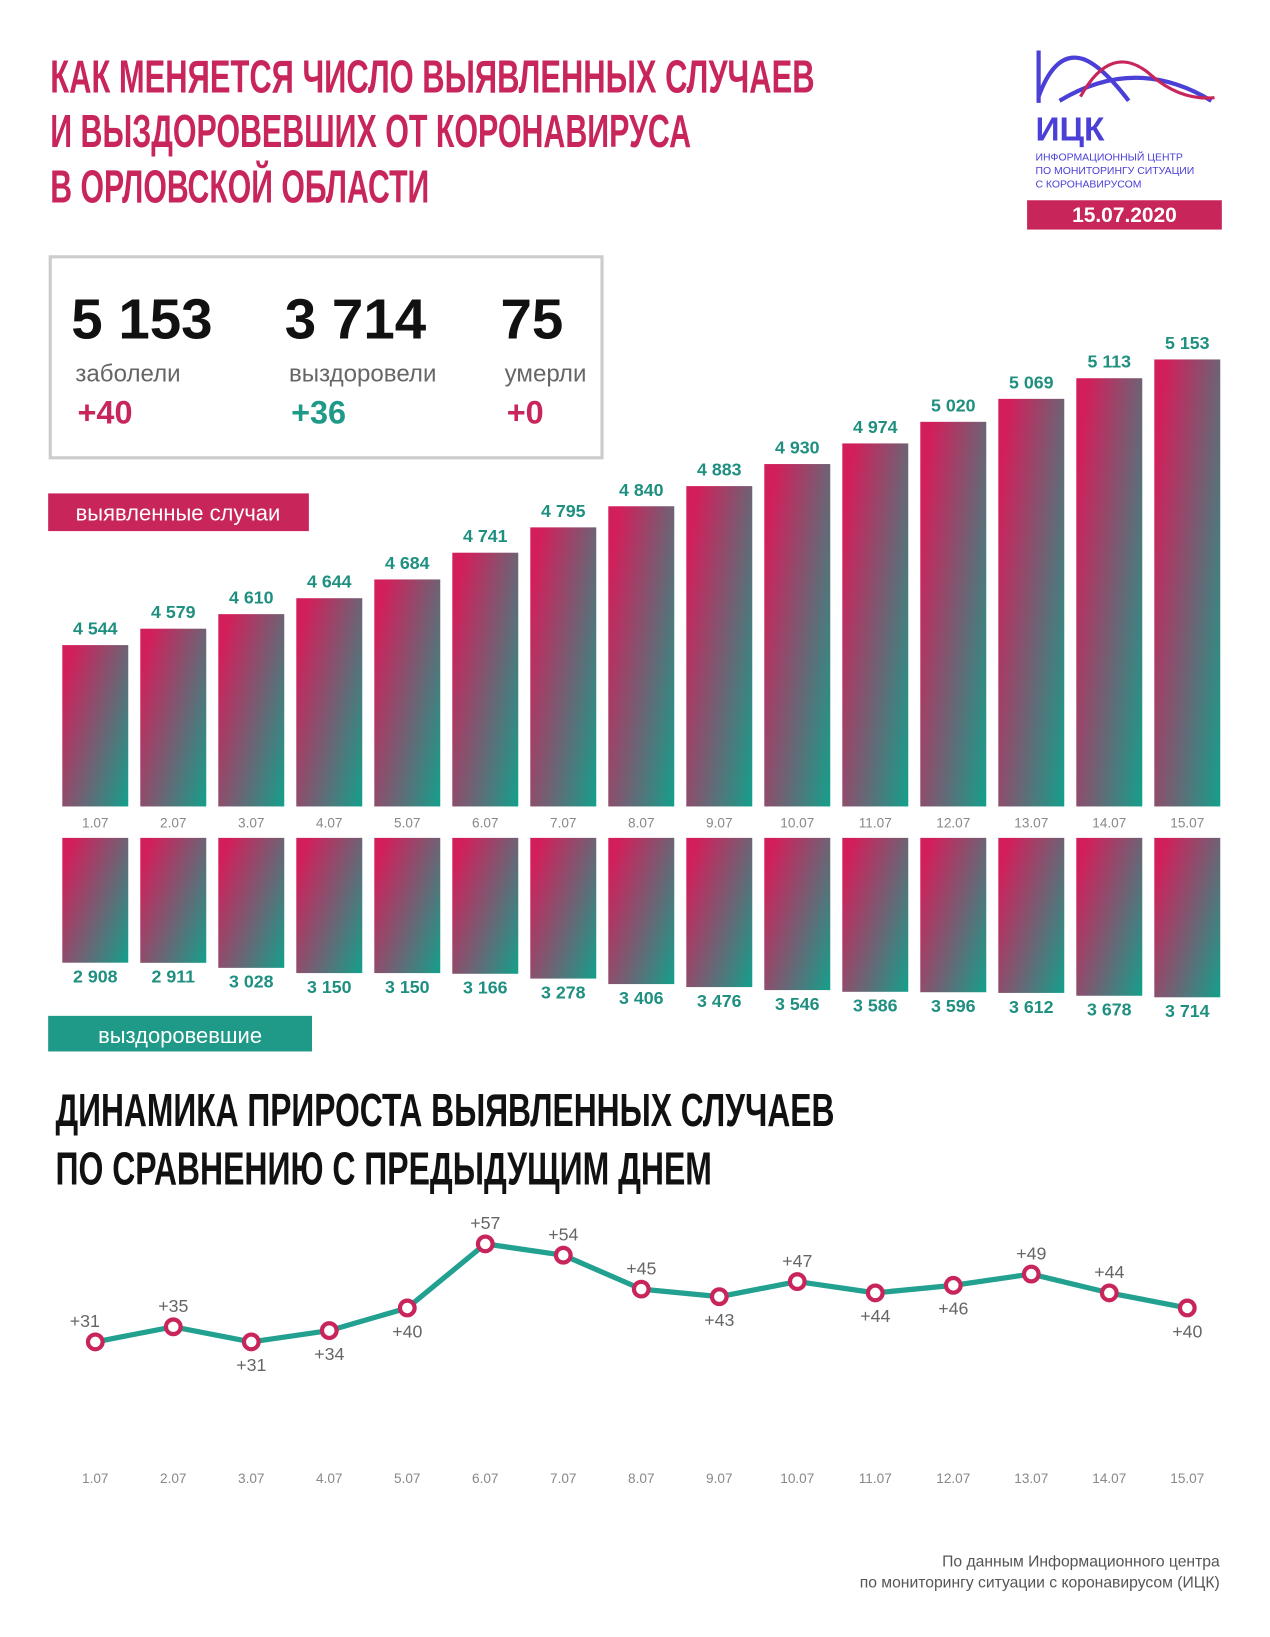  I want to click on stat-delta: +40, so click(104, 412).